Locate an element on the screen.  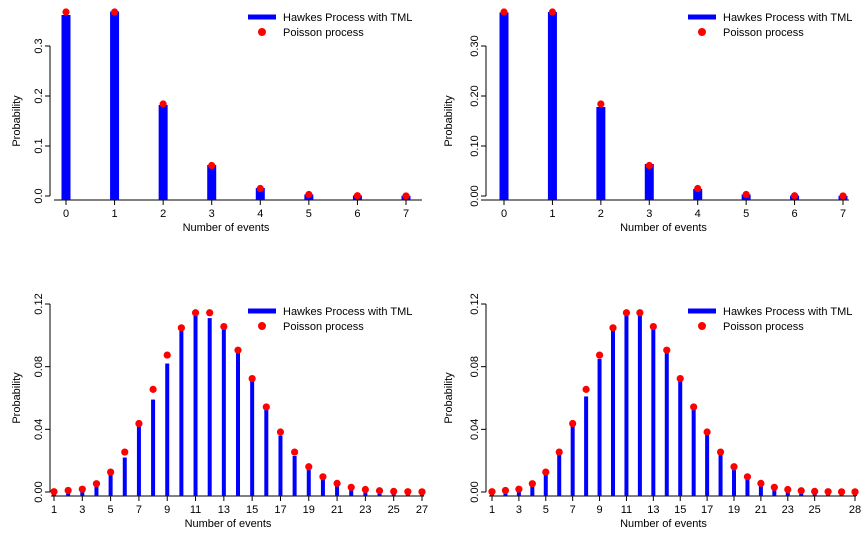
y-tick-label: 0.12 is located at coordinates (39, 303).